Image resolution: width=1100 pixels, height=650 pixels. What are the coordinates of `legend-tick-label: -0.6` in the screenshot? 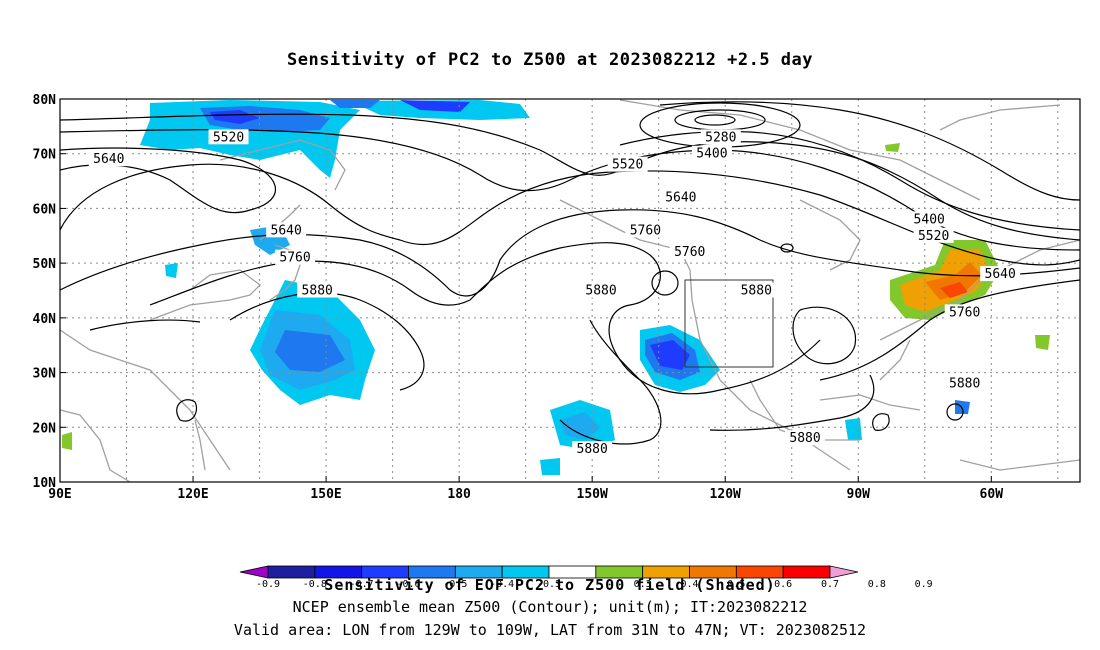 It's located at (408, 584).